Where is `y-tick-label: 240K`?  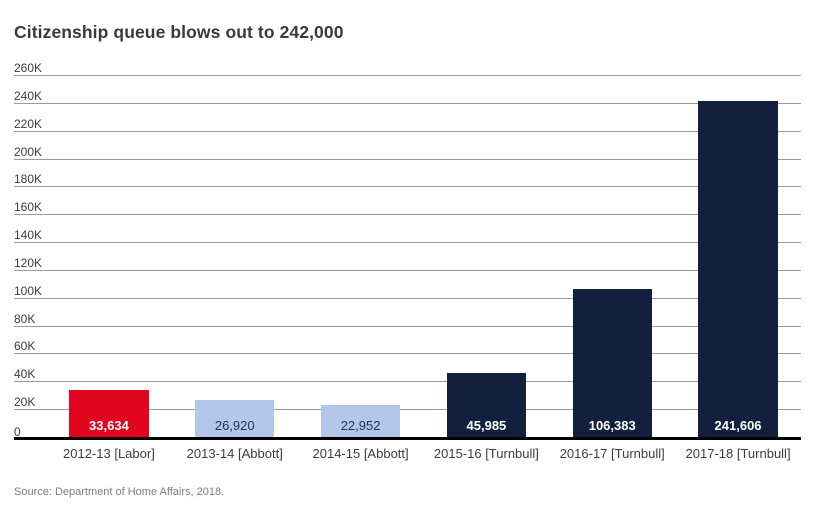 y-tick-label: 240K is located at coordinates (28, 95).